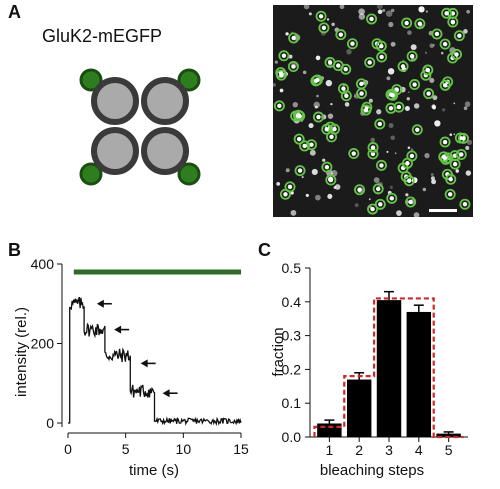 The width and height of the screenshot is (500, 489). I want to click on panel-c-letter: C, so click(264, 250).